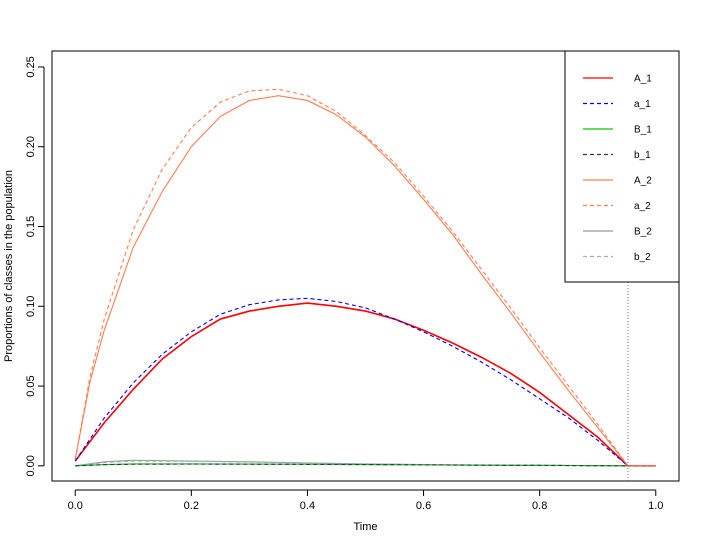 The height and width of the screenshot is (546, 706). What do you see at coordinates (31, 385) in the screenshot?
I see `y-tick-label: 0.05` at bounding box center [31, 385].